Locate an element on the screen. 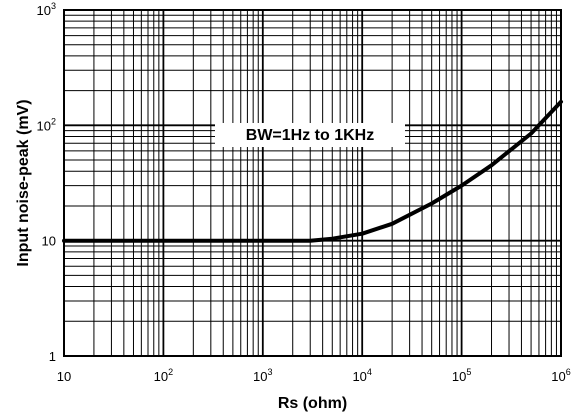 The image size is (578, 418). x-tick-label: 10⁶ is located at coordinates (560, 375).